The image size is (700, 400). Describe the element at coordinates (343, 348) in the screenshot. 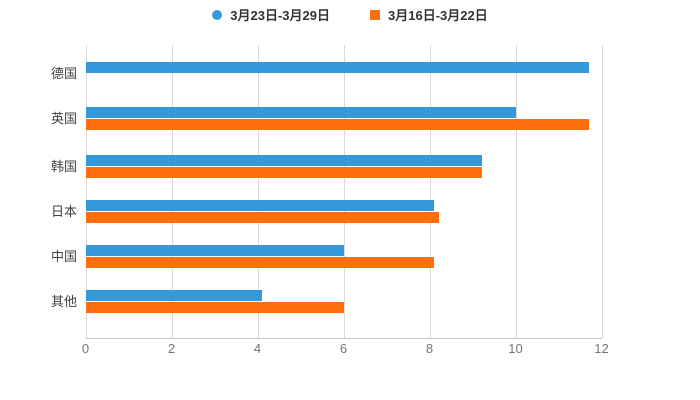

I see `x-tick-label-6: 6` at that location.